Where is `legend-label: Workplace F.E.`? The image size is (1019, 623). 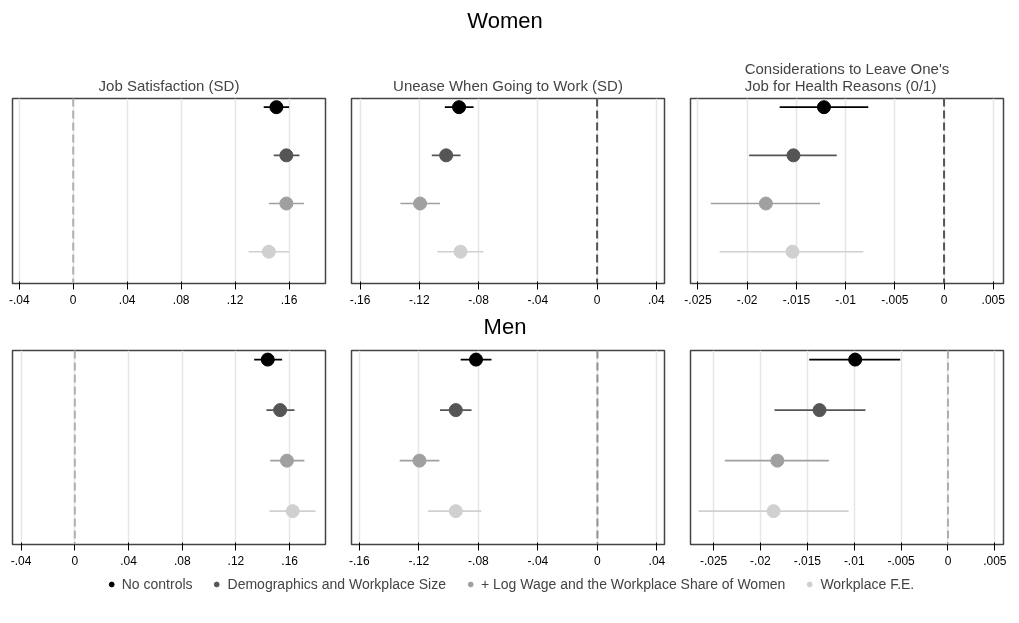 legend-label: Workplace F.E. is located at coordinates (867, 584).